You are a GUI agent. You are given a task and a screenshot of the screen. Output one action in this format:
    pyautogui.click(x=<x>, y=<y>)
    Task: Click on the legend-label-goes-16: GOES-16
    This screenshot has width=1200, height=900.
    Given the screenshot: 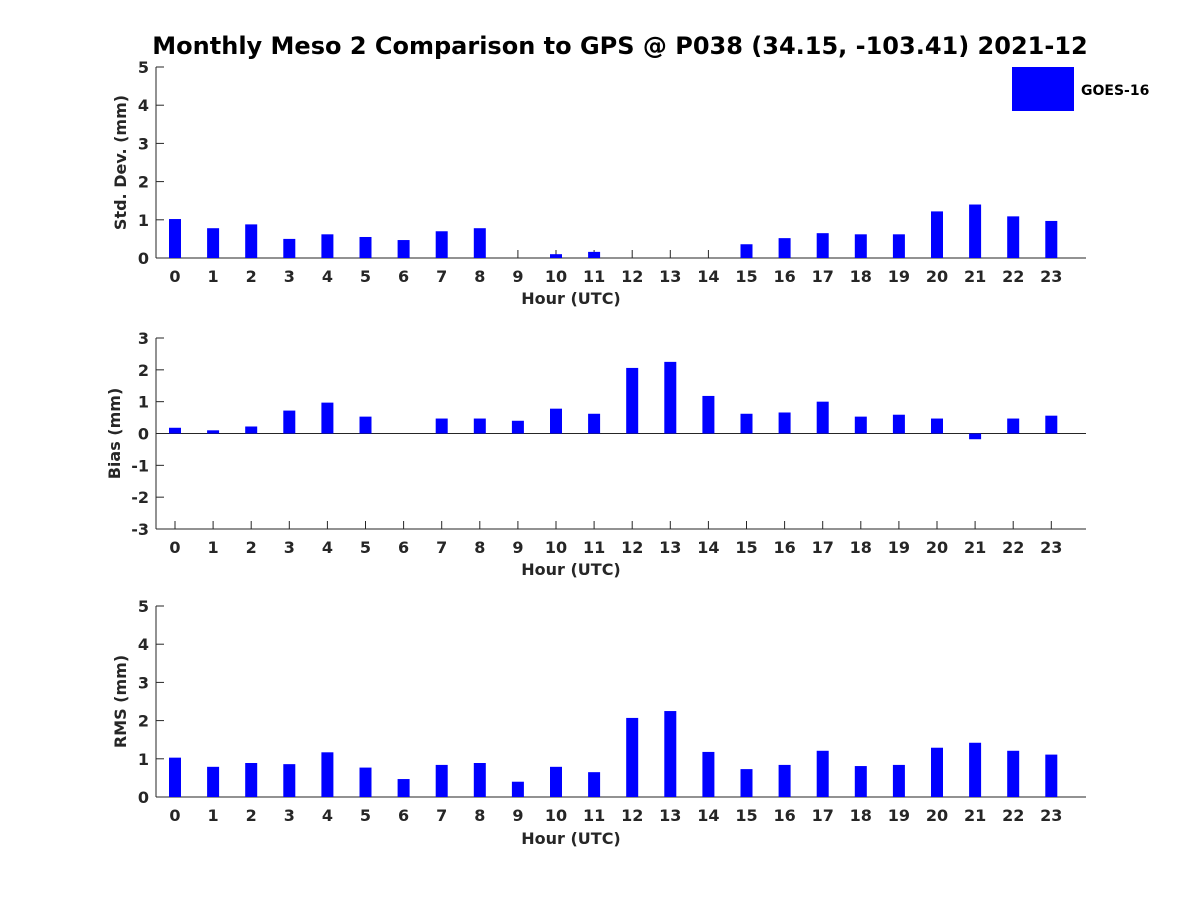 What is the action you would take?
    pyautogui.click(x=1115, y=91)
    